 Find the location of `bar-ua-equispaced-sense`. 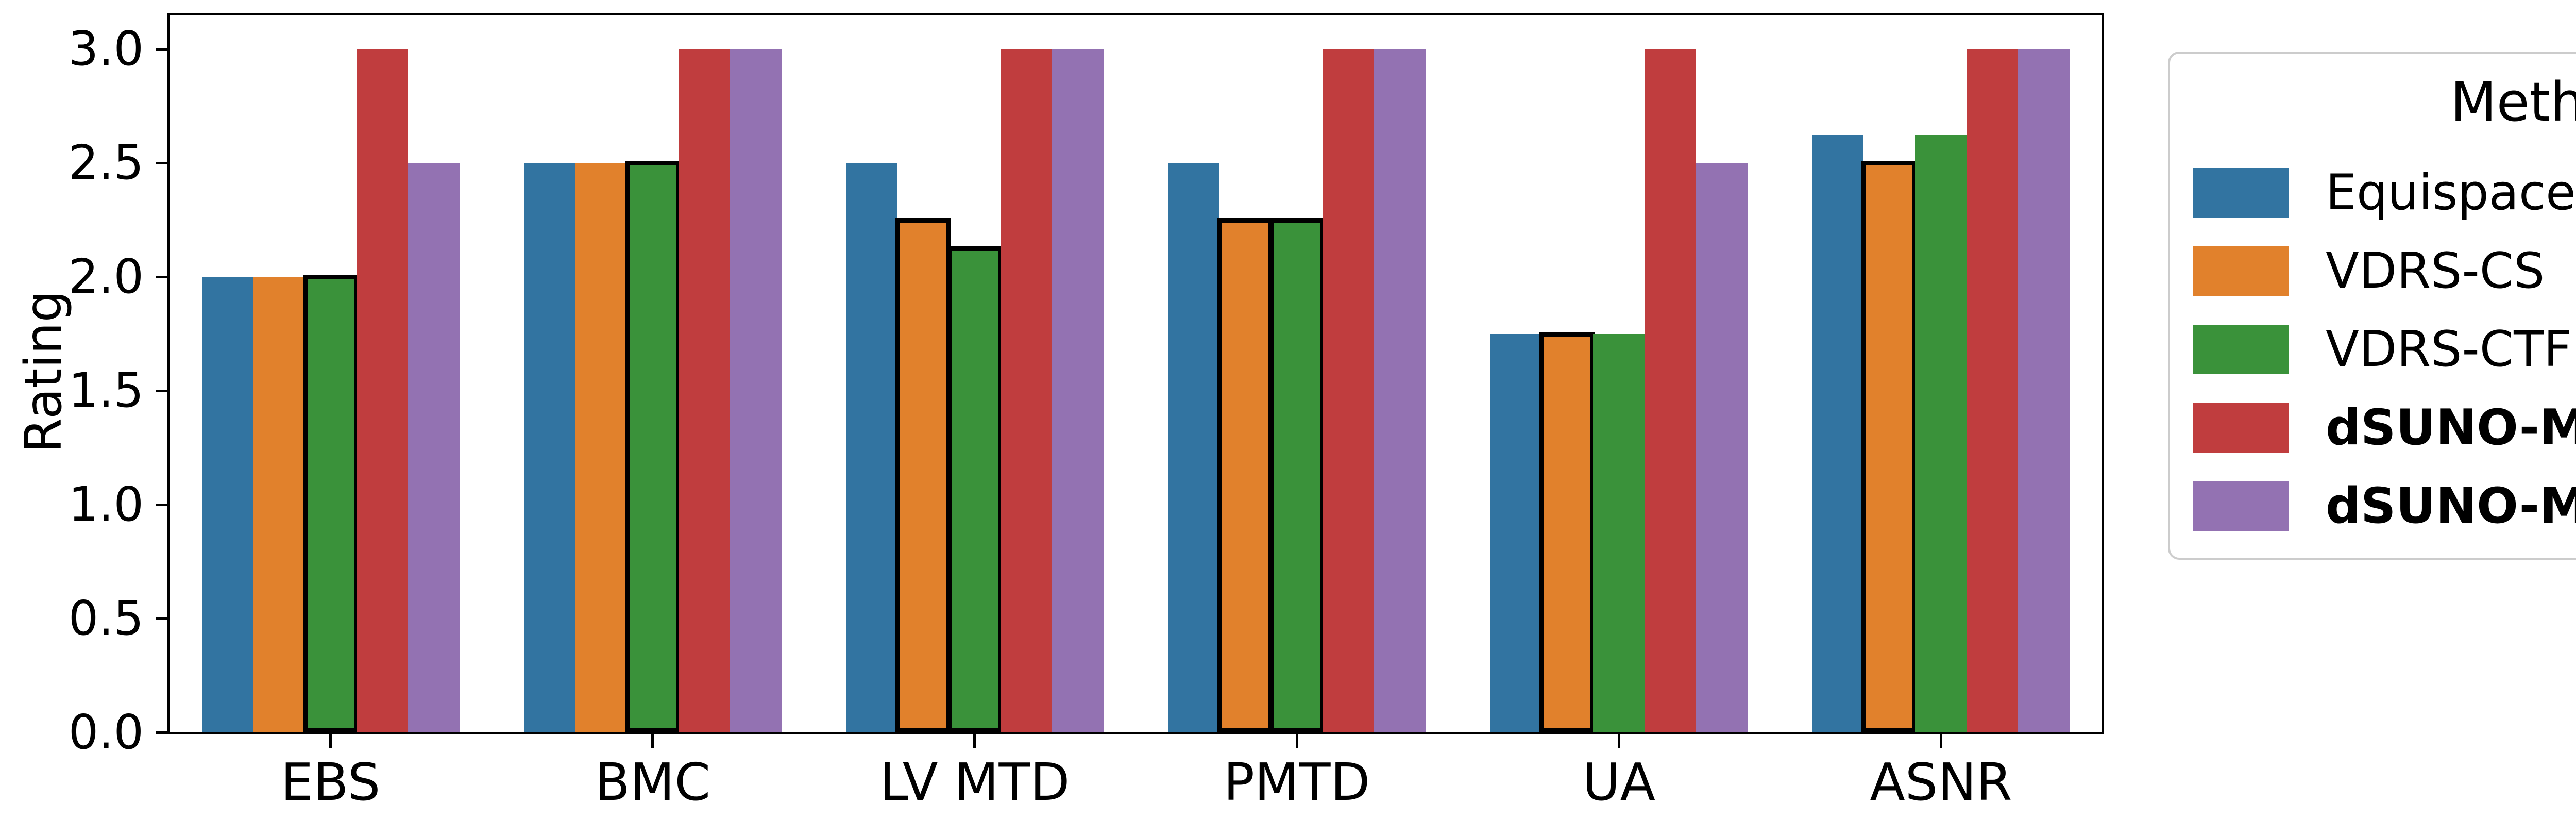

bar-ua-equispaced-sense is located at coordinates (1516, 532).